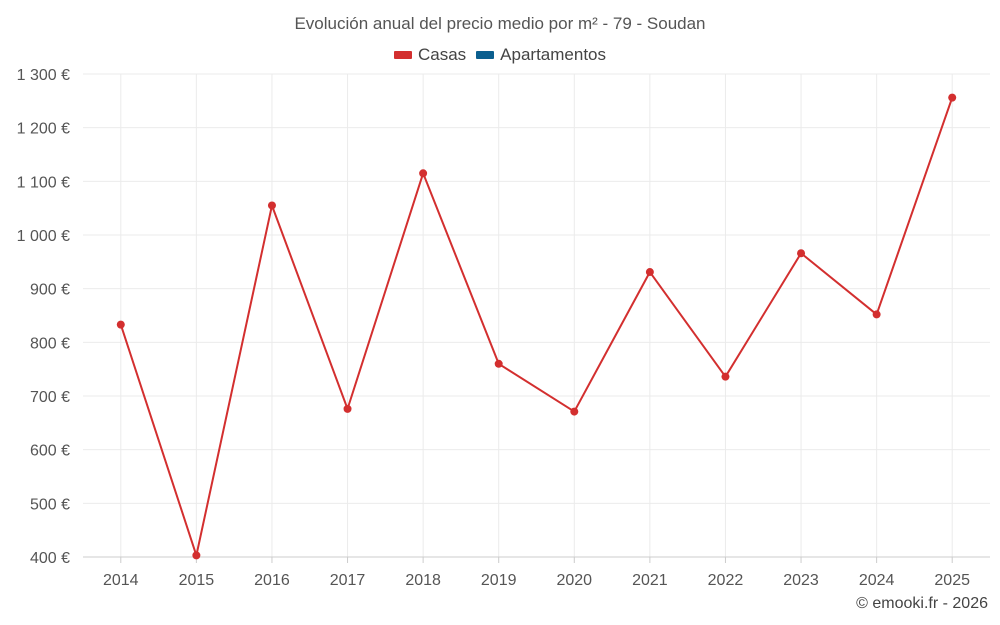  Describe the element at coordinates (423, 580) in the screenshot. I see `x-tick-label: 2018` at that location.